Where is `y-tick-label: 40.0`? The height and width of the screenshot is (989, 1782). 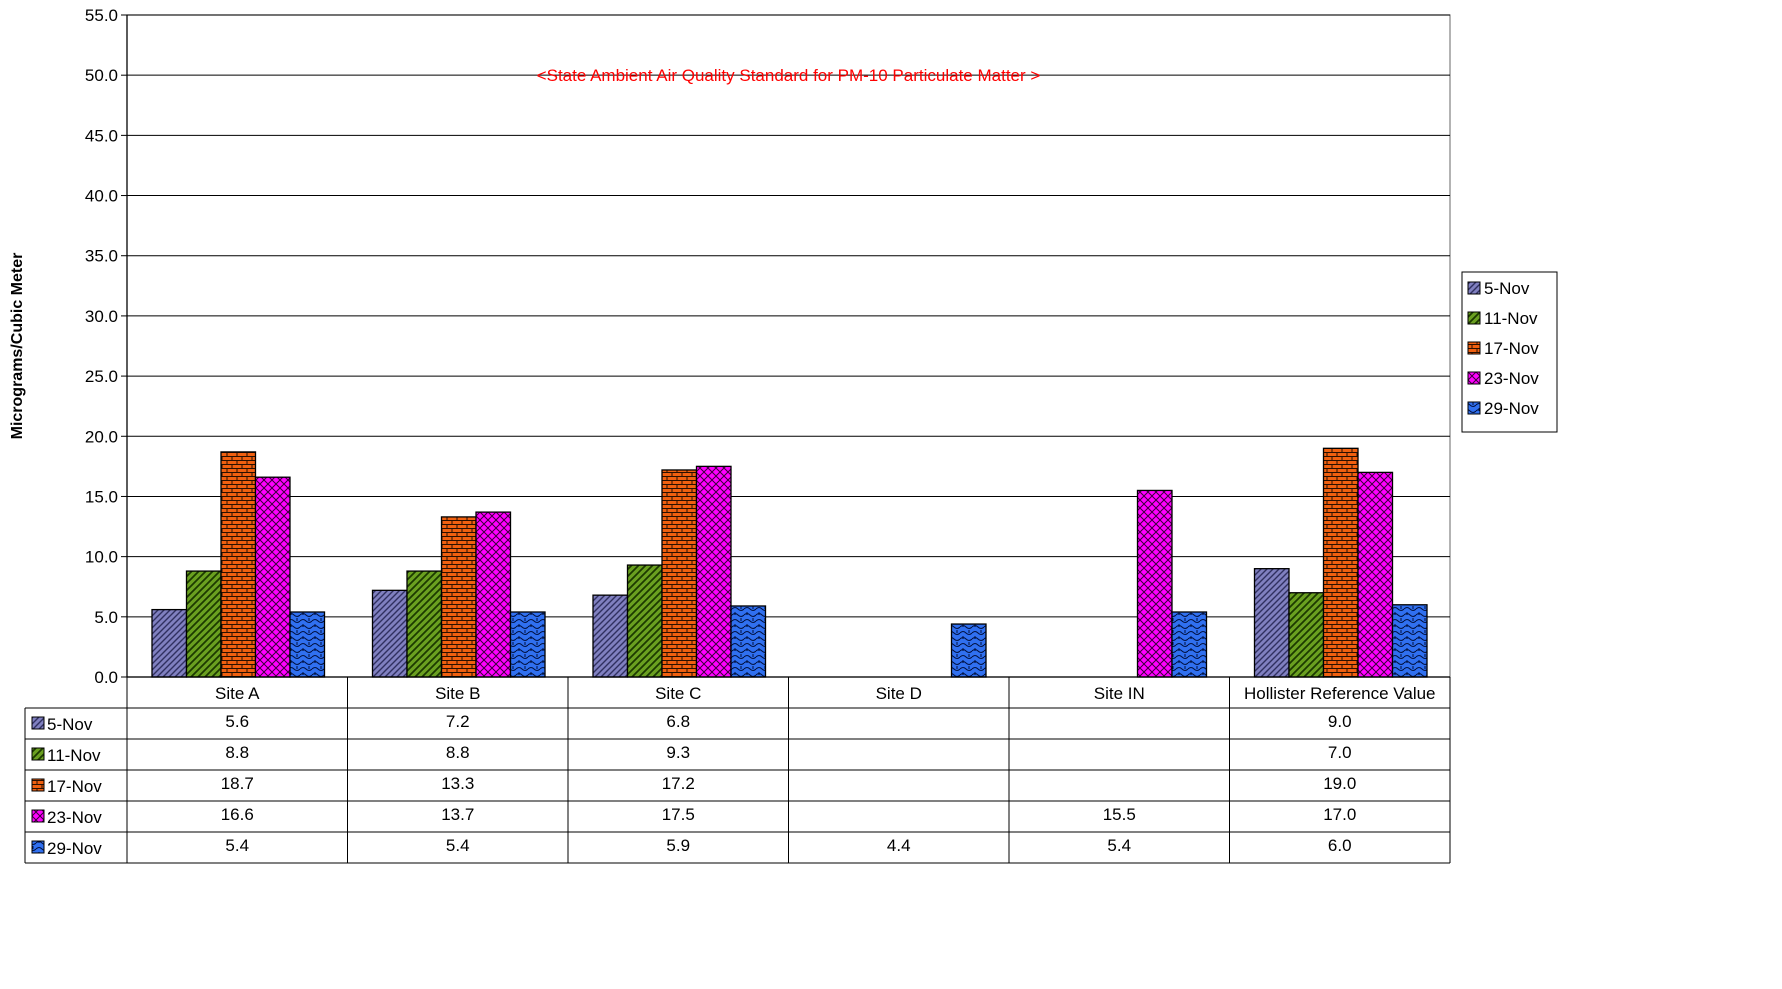 y-tick-label: 40.0 is located at coordinates (101, 196).